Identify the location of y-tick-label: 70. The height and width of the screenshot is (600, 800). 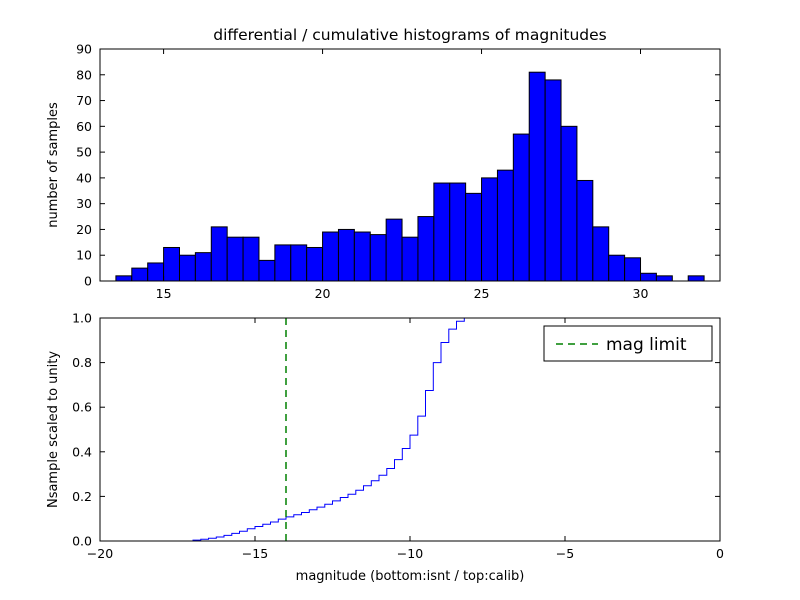
(84, 100).